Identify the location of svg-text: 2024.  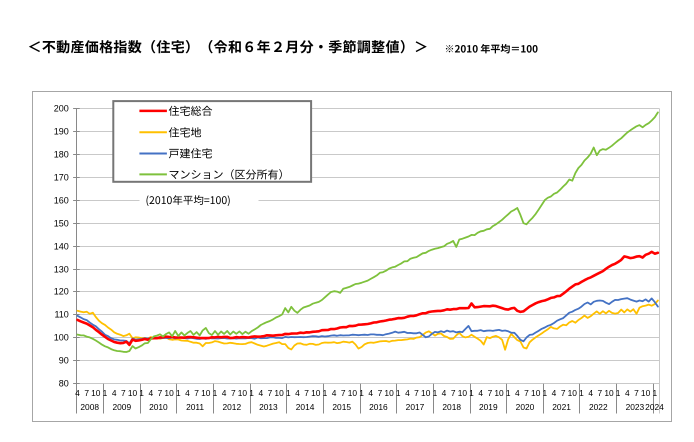
(654, 407).